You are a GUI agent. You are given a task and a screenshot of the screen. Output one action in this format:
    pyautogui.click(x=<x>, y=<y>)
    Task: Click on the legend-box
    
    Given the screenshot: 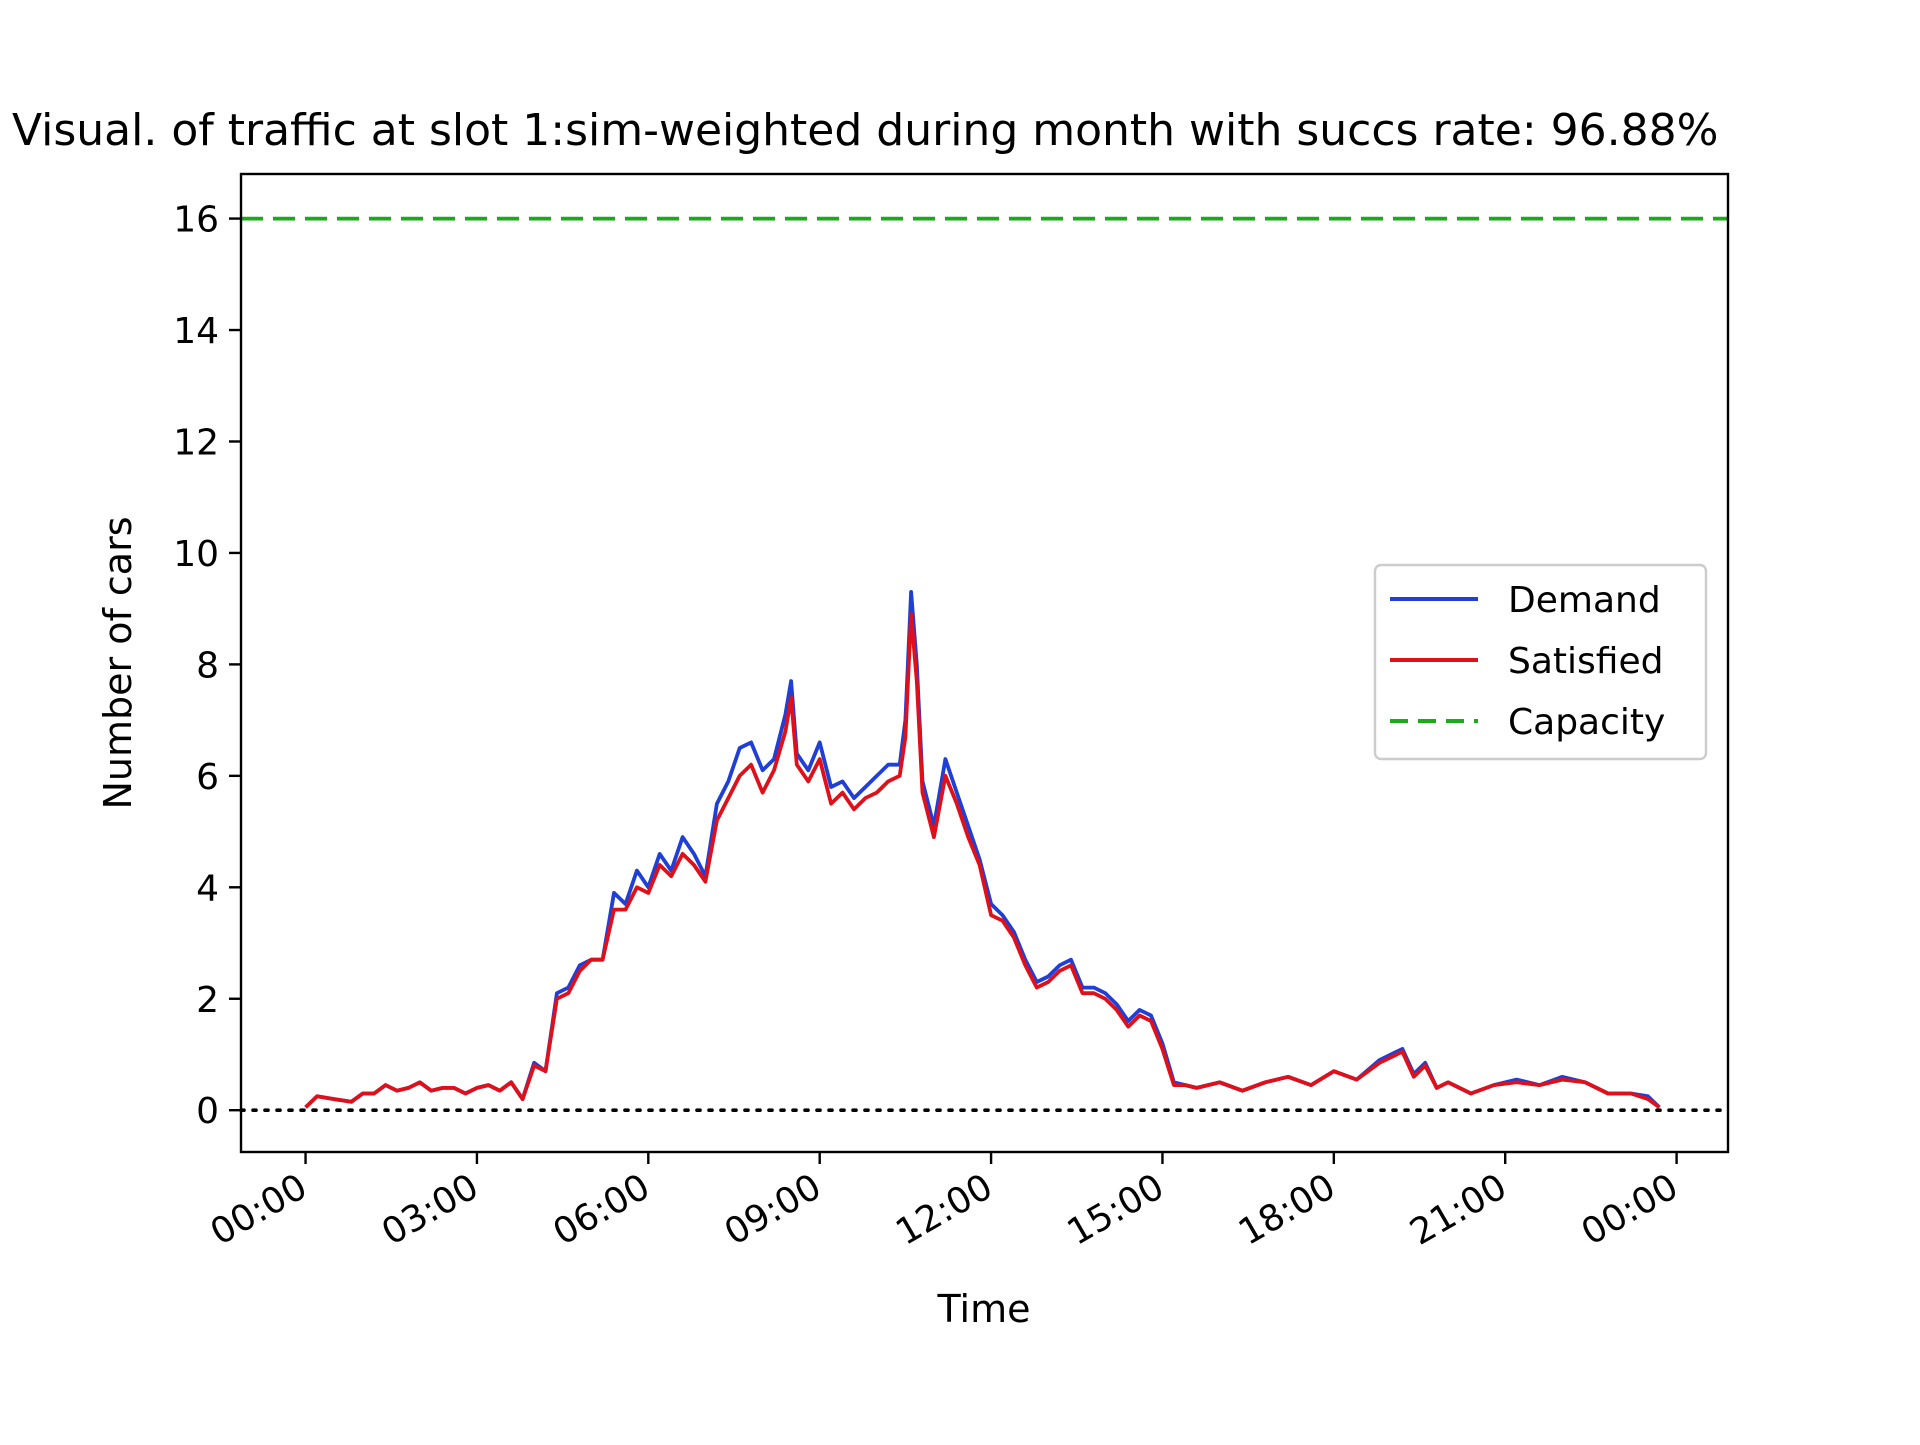 What is the action you would take?
    pyautogui.click(x=1540, y=662)
    